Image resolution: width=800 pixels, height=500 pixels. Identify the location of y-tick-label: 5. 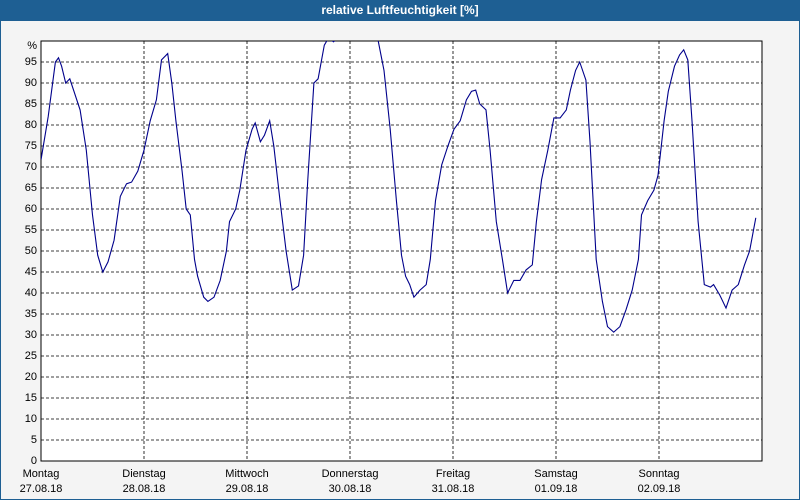
(34, 440).